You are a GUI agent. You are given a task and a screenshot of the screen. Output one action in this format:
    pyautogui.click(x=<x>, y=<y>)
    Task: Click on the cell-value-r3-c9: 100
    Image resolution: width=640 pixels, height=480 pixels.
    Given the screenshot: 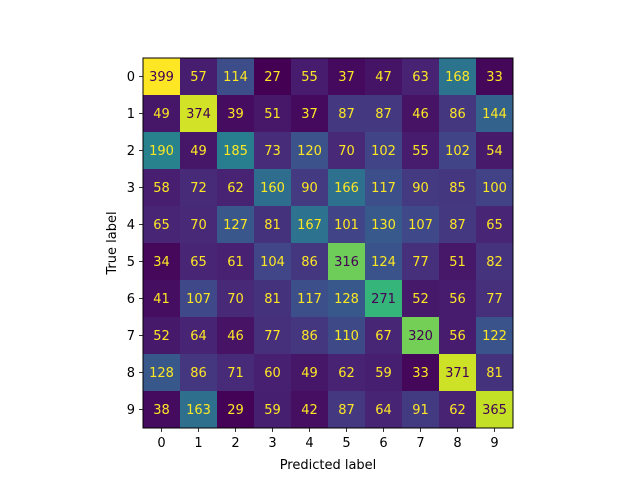 What is the action you would take?
    pyautogui.click(x=494, y=188)
    